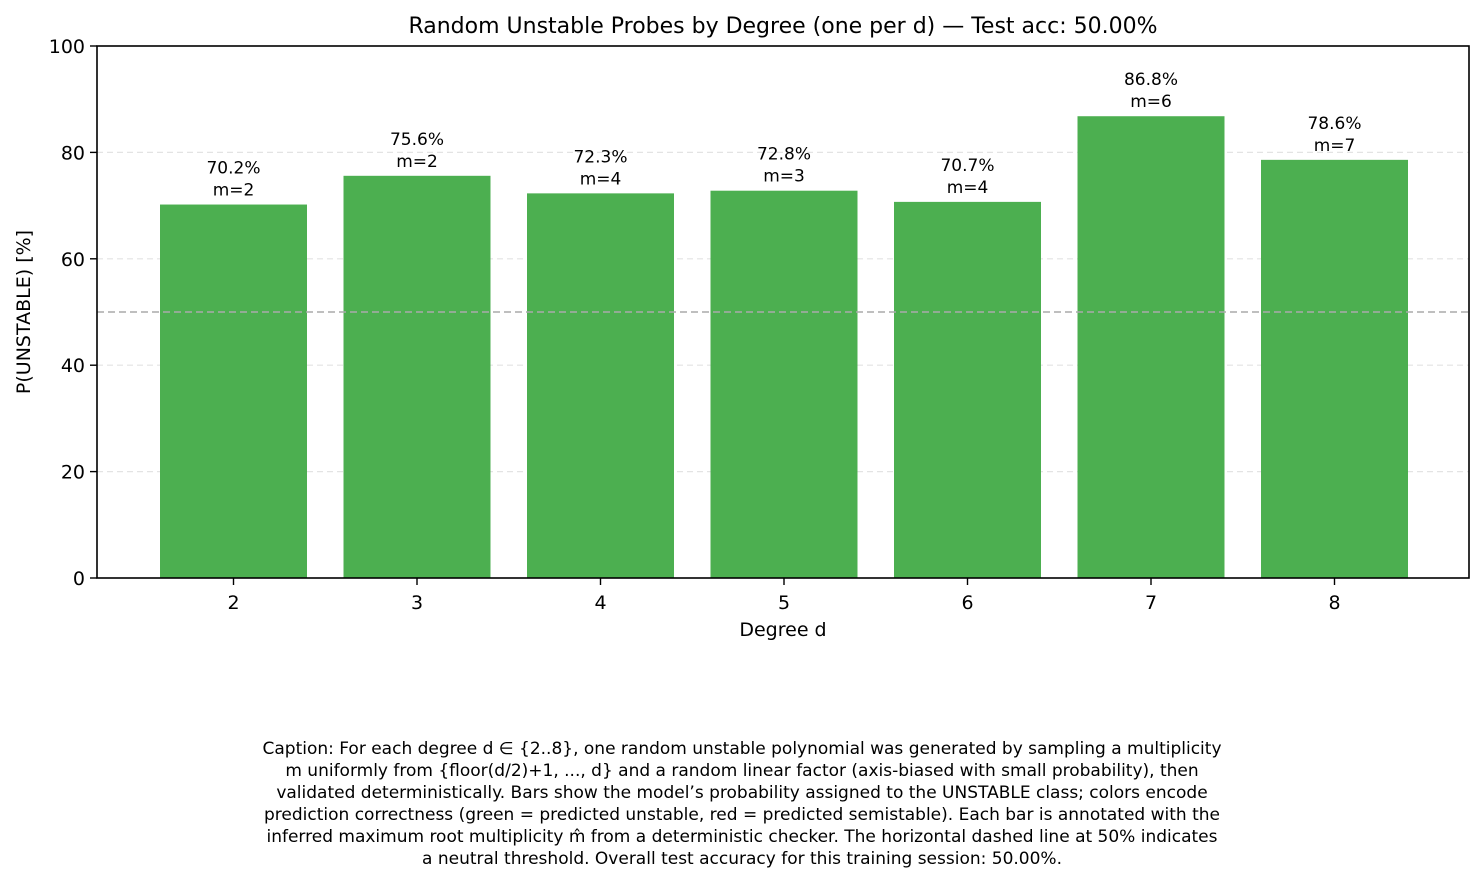  Describe the element at coordinates (417, 603) in the screenshot. I see `x-tick-label: 3` at that location.